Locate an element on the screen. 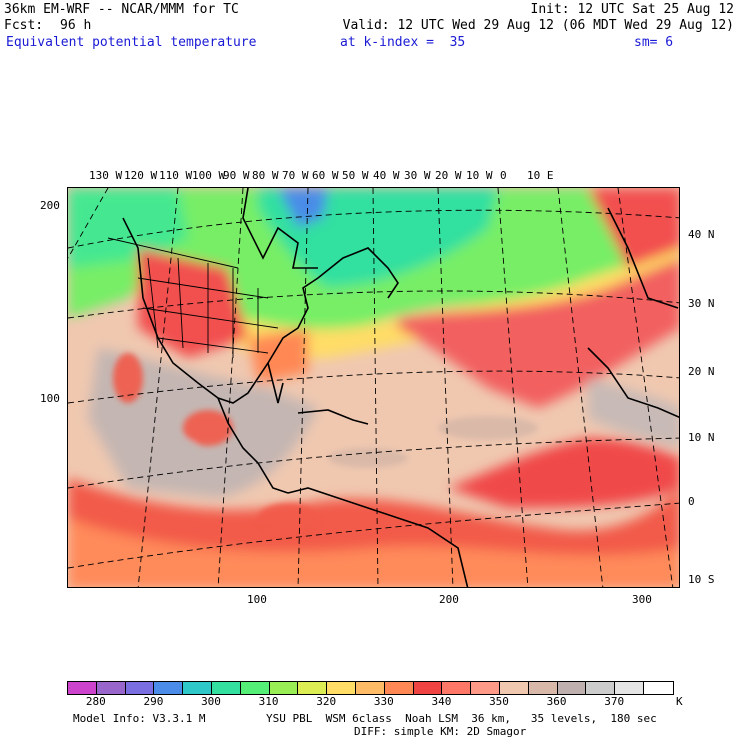 This screenshot has height=740, width=740. lon-label: 80 W is located at coordinates (265, 175).